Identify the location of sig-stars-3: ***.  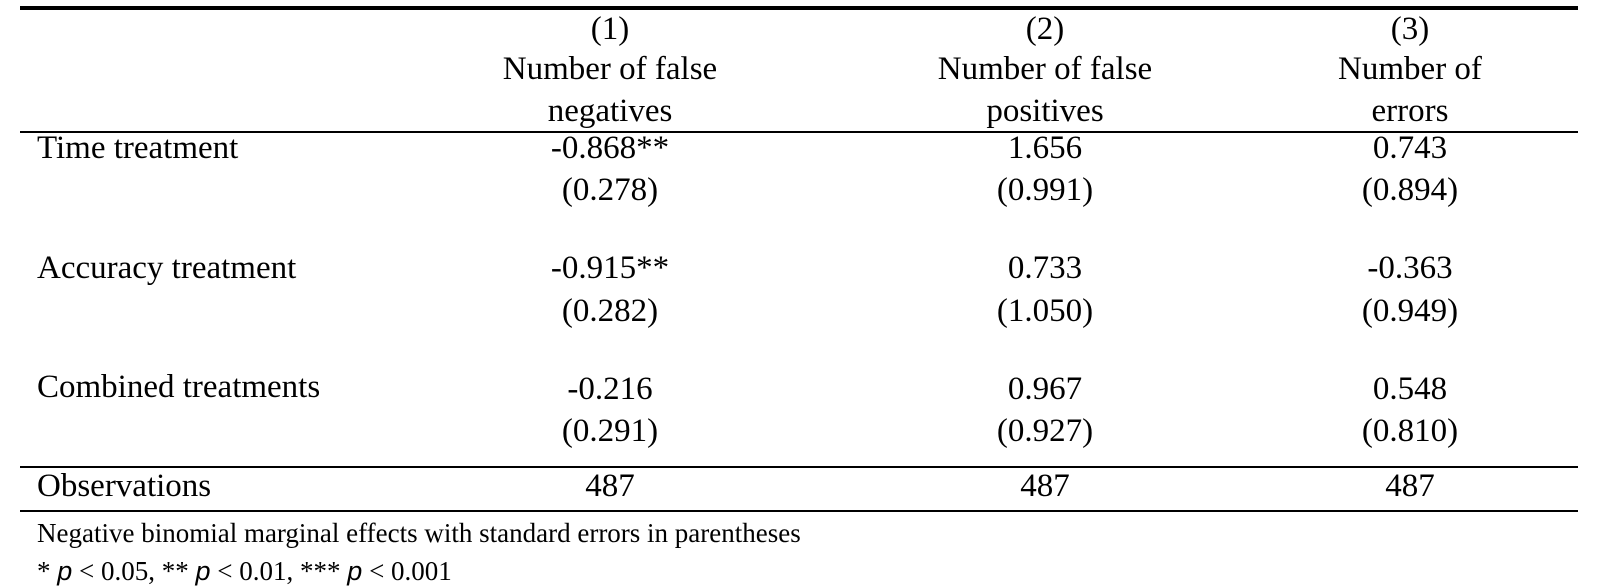
(324, 571).